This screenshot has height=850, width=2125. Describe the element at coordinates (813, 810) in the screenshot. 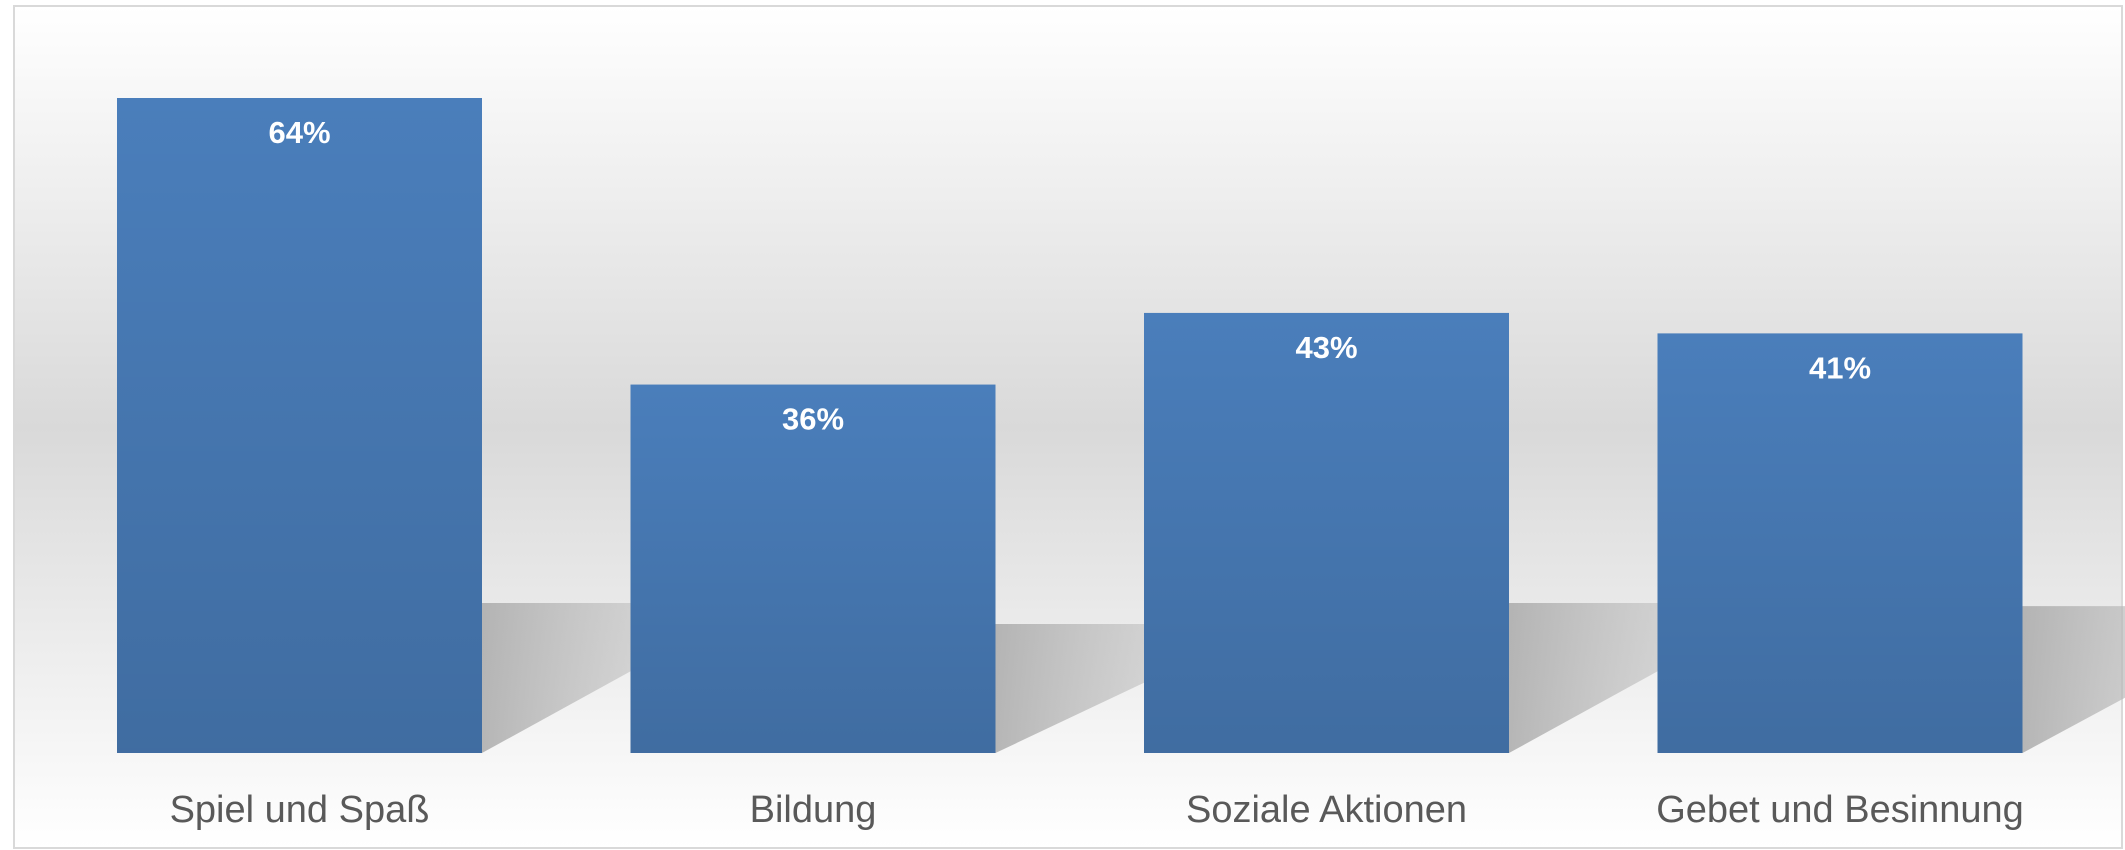

I see `x-tick-label: Bildung` at that location.